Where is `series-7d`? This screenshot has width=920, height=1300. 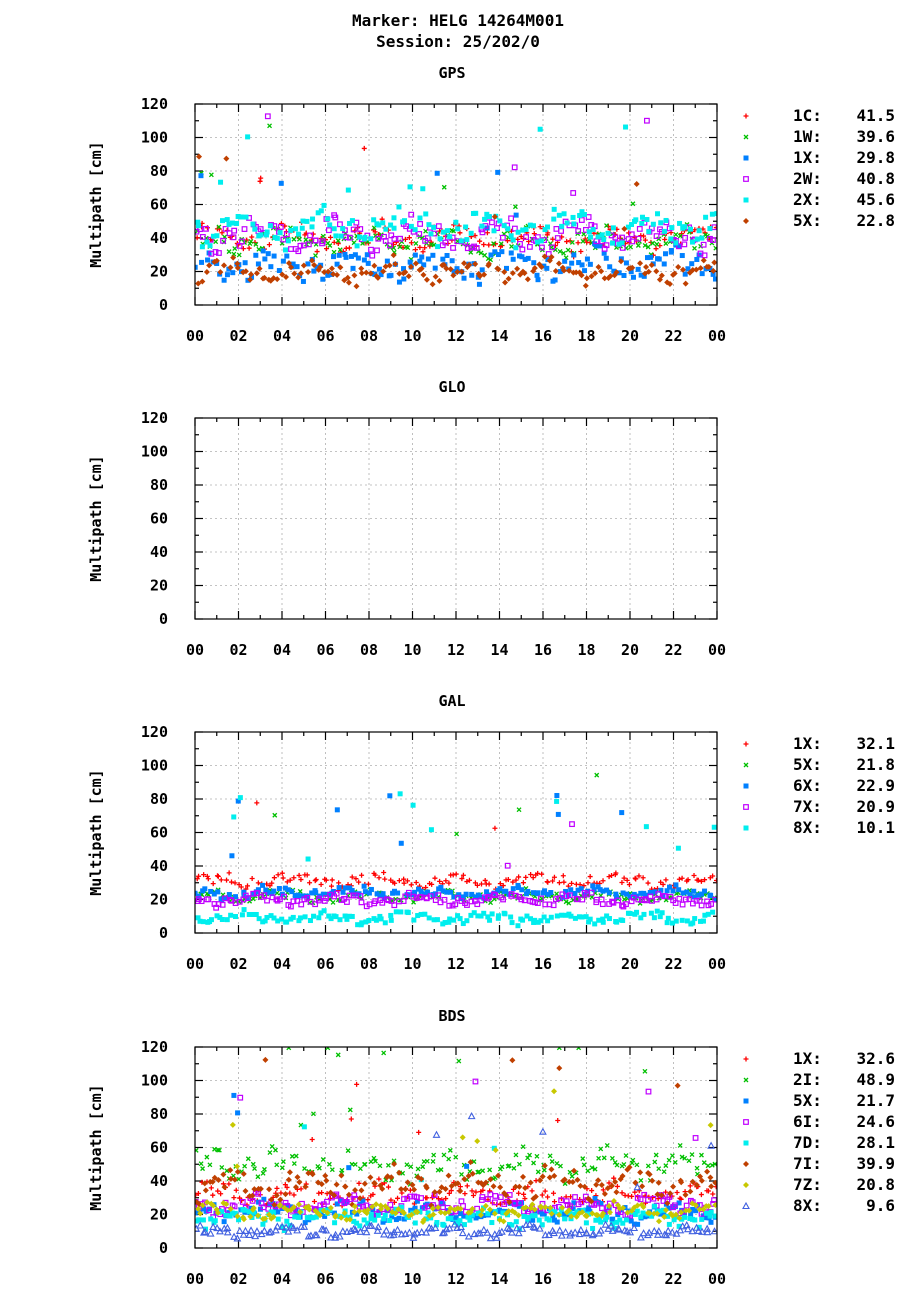
series-7d is located at coordinates (456, 1178).